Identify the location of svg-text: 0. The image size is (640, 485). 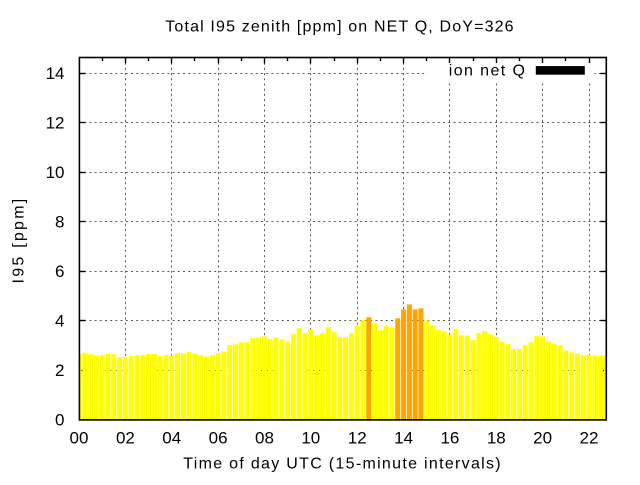
(59, 420).